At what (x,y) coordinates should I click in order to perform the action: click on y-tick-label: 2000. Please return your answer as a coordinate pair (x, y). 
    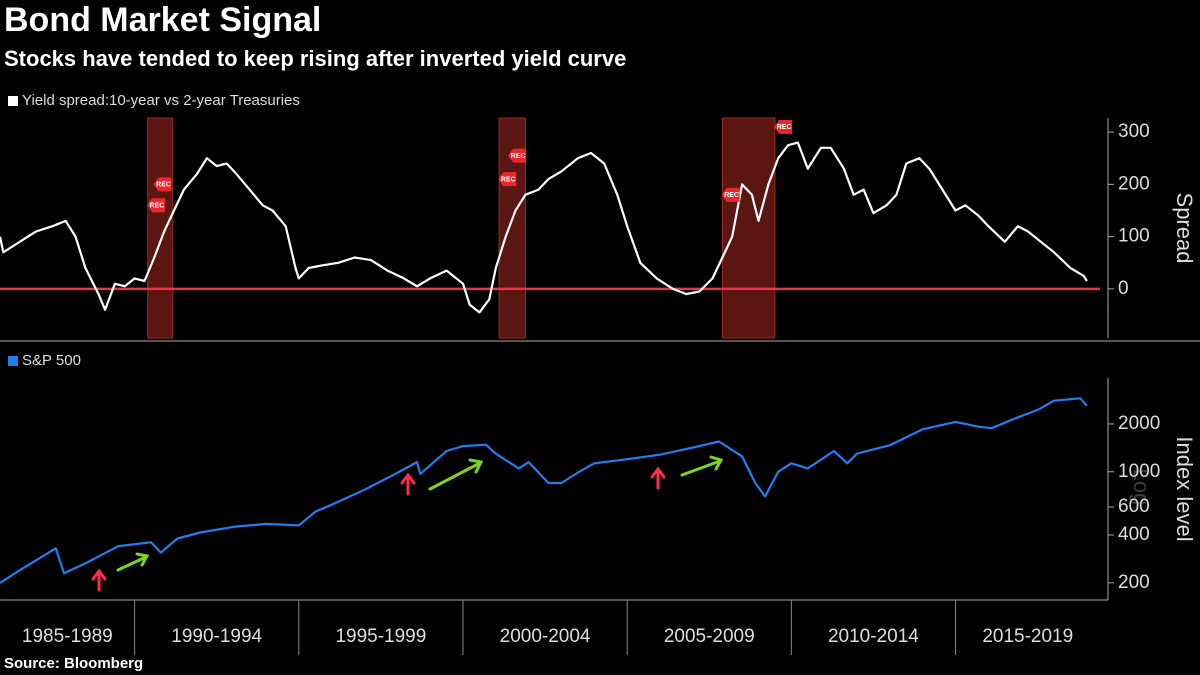
    Looking at the image, I should click on (1139, 423).